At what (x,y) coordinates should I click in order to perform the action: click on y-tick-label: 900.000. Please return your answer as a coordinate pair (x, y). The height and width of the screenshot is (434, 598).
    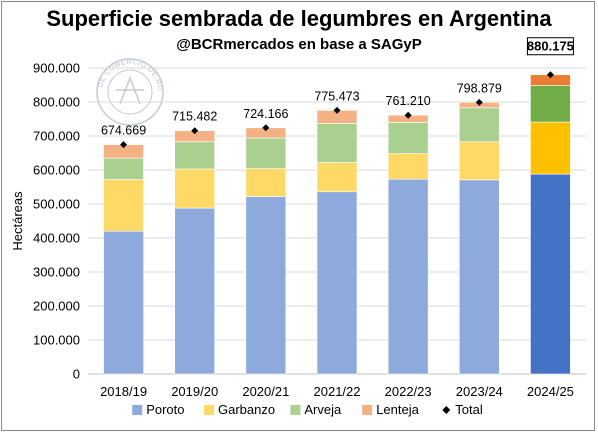
    Looking at the image, I should click on (56, 68).